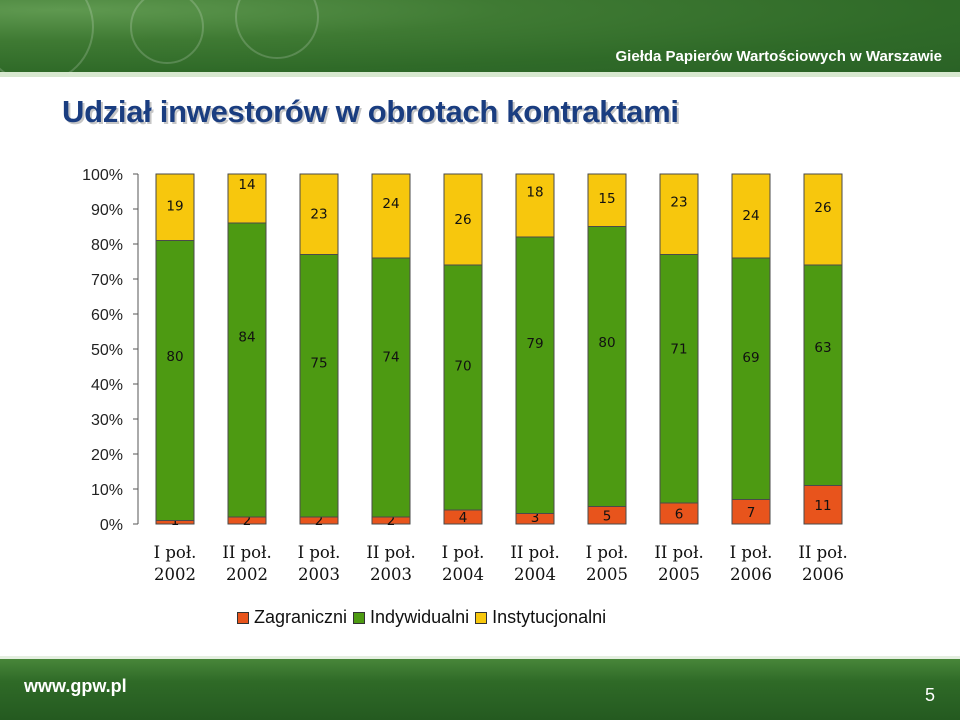 This screenshot has width=960, height=720. What do you see at coordinates (107, 210) in the screenshot?
I see `y-tick-label: 90%` at bounding box center [107, 210].